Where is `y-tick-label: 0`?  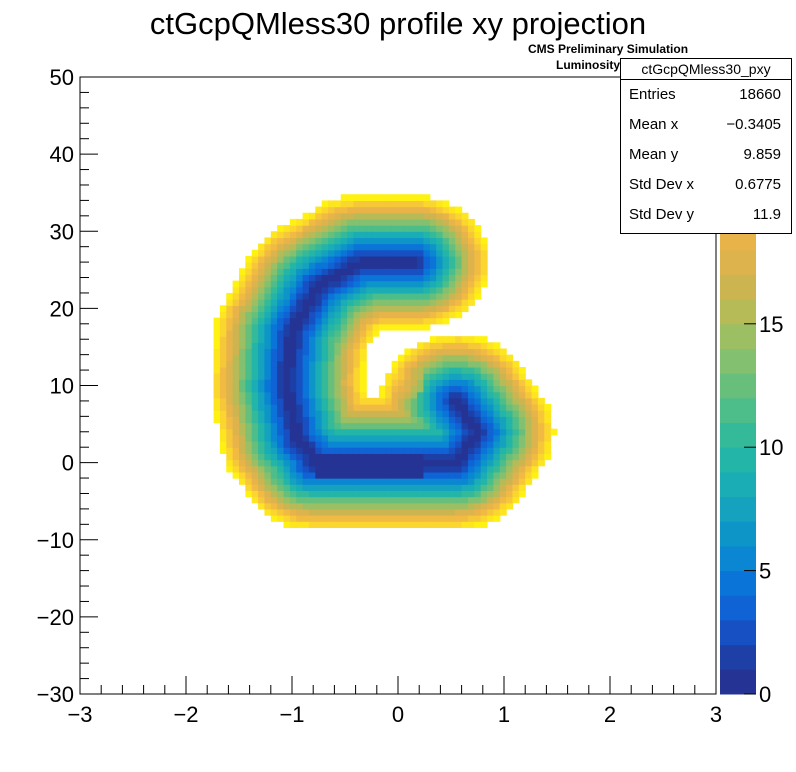
y-tick-label: 0 is located at coordinates (68, 463).